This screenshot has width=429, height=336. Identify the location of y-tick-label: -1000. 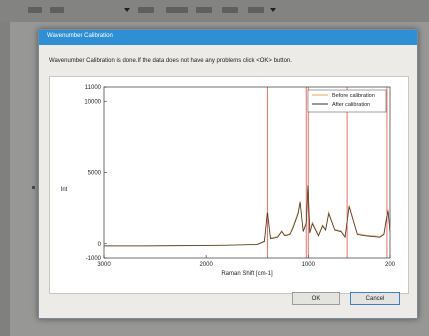
(94, 259).